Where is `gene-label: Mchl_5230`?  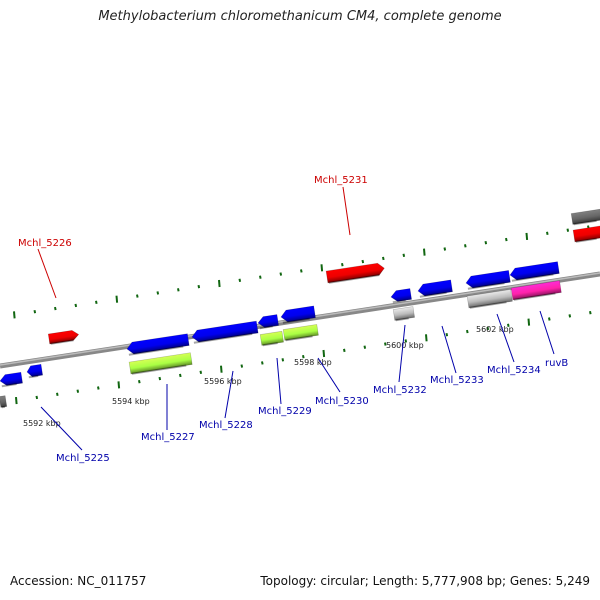
gene-label: Mchl_5230 is located at coordinates (342, 401).